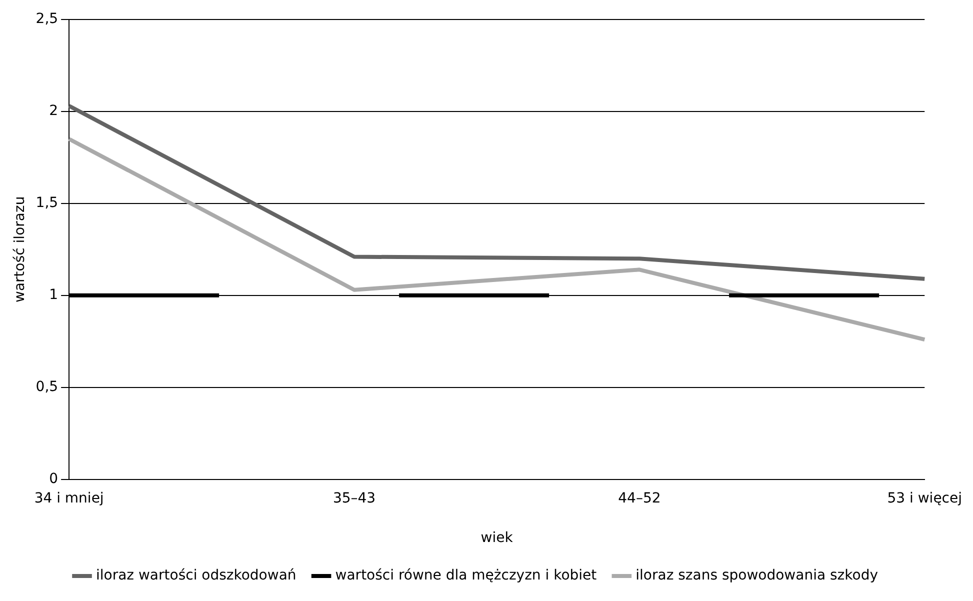  I want to click on legend-label: wartości równe dla mężczyzn i kobiet, so click(466, 576).